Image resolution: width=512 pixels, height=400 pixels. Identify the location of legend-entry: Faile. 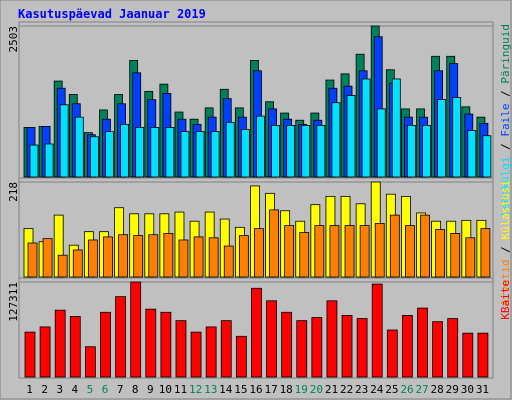
(505, 119).